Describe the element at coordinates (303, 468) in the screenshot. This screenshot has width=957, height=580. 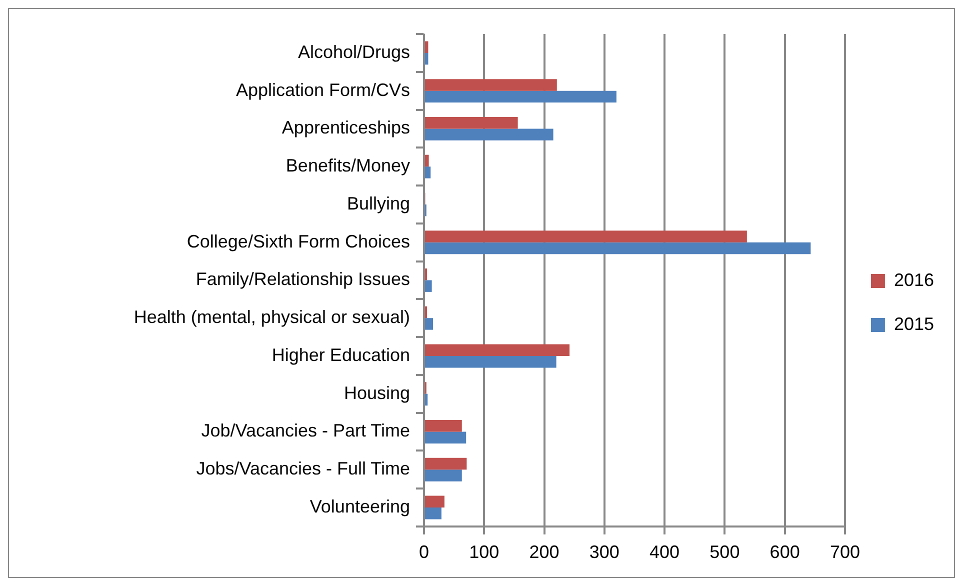
I see `y-tick-label: Jobs/Vacancies - Full Time` at that location.